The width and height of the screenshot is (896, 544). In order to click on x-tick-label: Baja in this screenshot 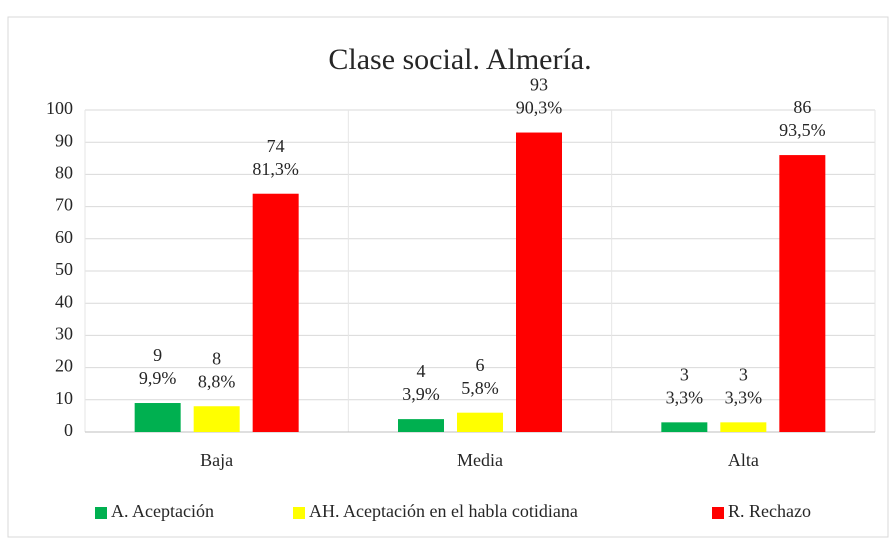, I will do `click(216, 460)`.